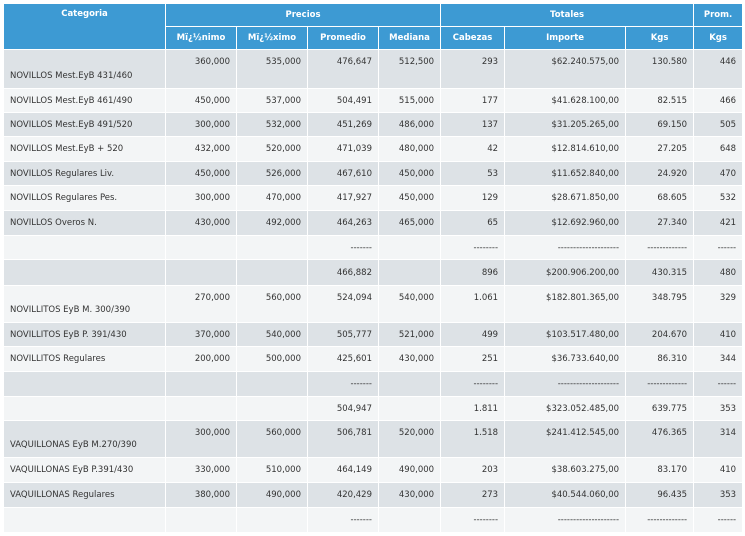 The height and width of the screenshot is (536, 745). What do you see at coordinates (565, 334) in the screenshot?
I see `value-cell: $103.517.480,00` at bounding box center [565, 334].